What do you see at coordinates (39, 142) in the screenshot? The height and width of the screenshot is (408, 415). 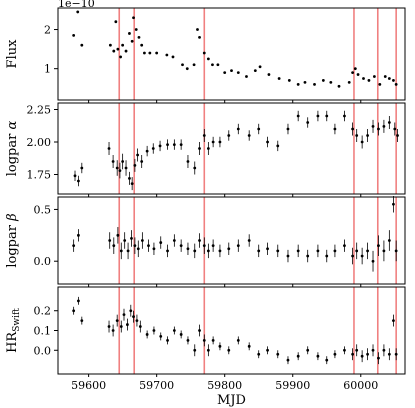 I see `y-tick-label: 2.00` at bounding box center [39, 142].